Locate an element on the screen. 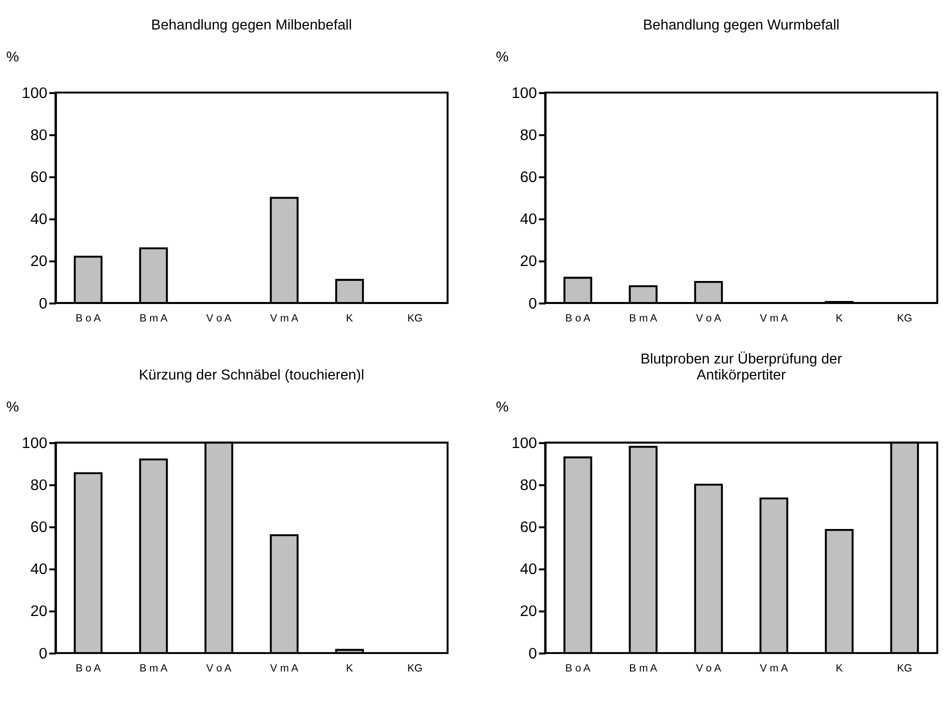 The width and height of the screenshot is (943, 706). chart-title: Behandlung gegen Milbenbefall is located at coordinates (251, 25).